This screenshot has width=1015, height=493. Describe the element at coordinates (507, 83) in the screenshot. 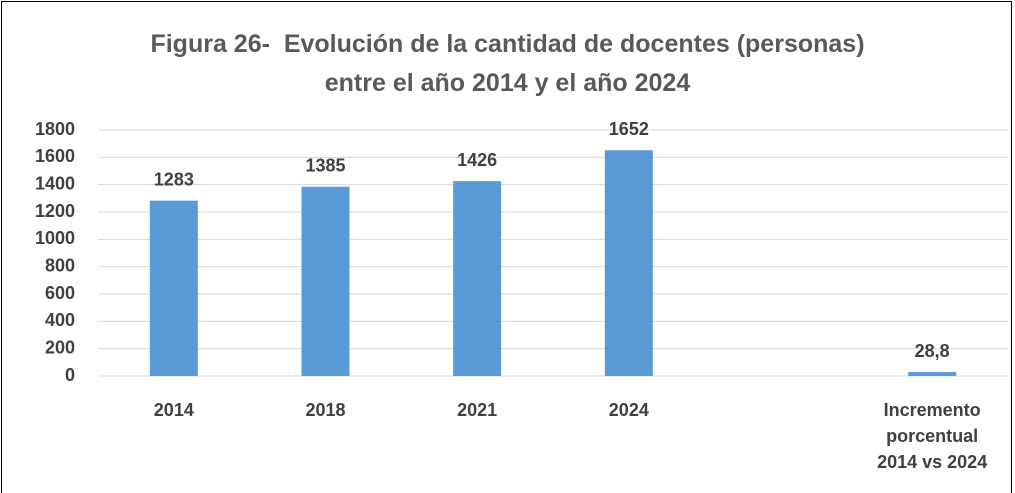

I see `chart-title: entre el año 2014 y el año 2024` at that location.